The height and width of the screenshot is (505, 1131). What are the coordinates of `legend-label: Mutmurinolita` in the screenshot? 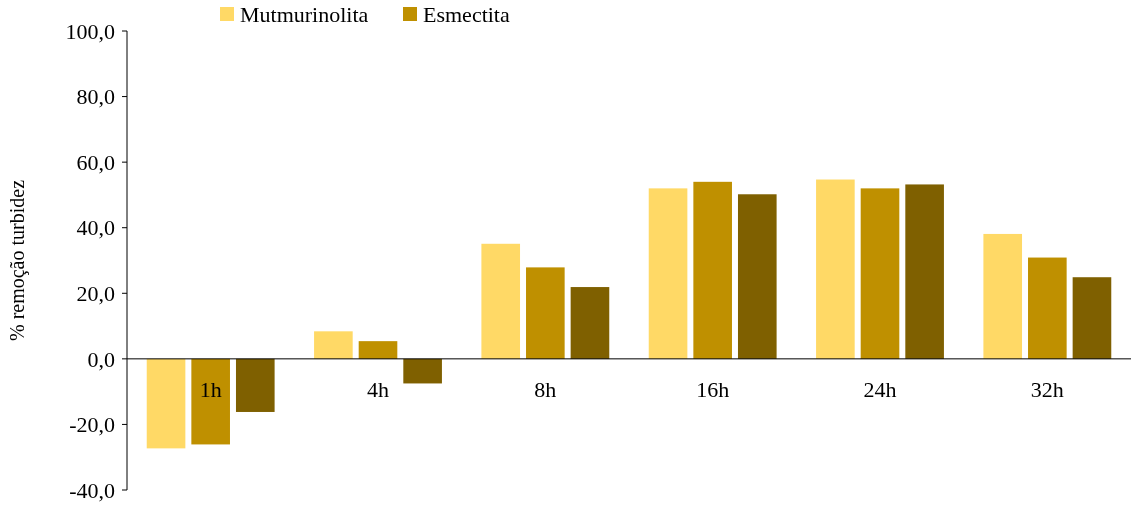 It's located at (304, 14).